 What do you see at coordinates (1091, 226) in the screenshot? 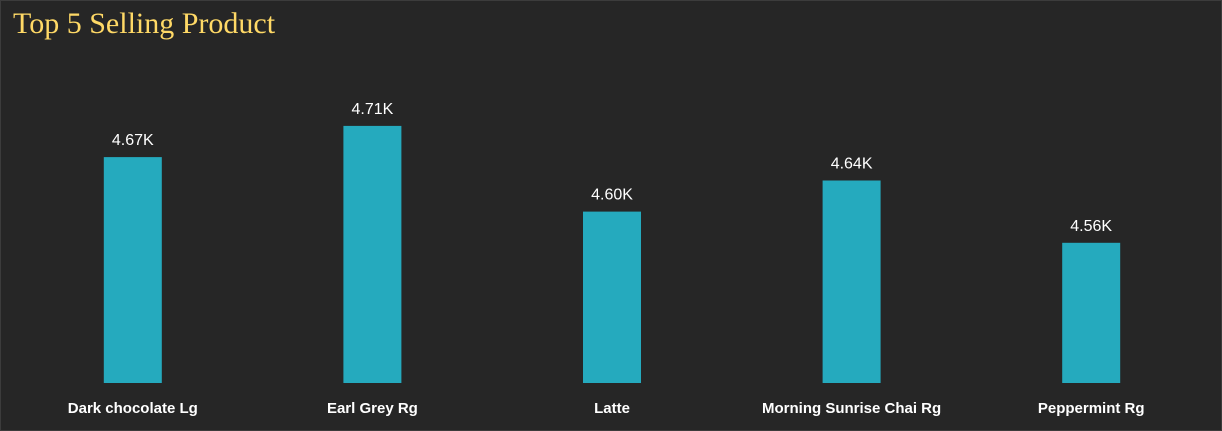
I see `bar-value-label-4: 4.56K` at bounding box center [1091, 226].